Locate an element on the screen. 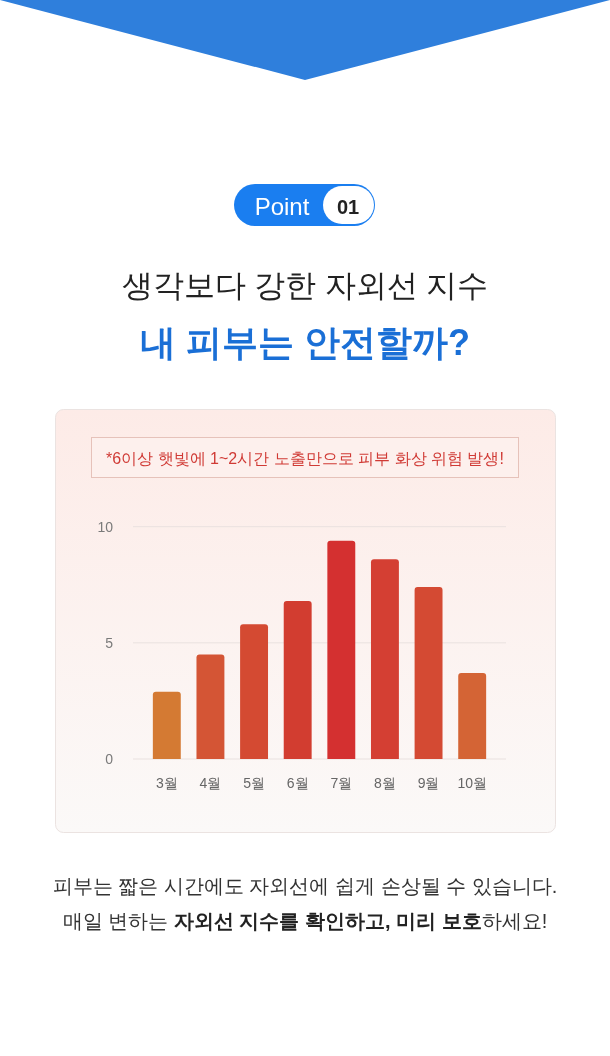  text: *6이상 햇빛에 1~2시간 노출만으로 피부 화상 위험 발생! is located at coordinates (305, 458).